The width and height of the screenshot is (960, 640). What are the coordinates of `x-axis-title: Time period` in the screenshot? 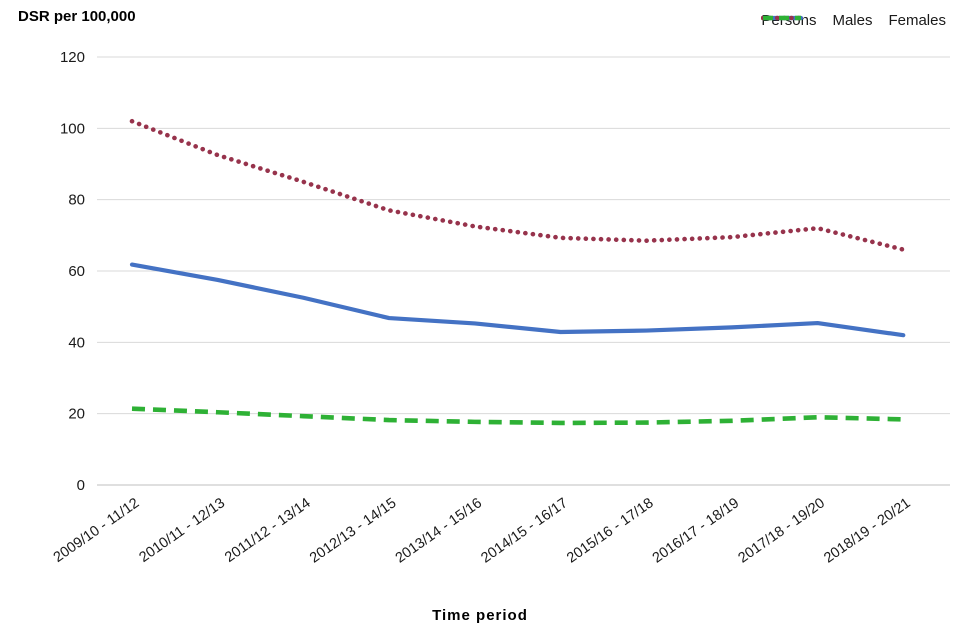 It's located at (480, 615).